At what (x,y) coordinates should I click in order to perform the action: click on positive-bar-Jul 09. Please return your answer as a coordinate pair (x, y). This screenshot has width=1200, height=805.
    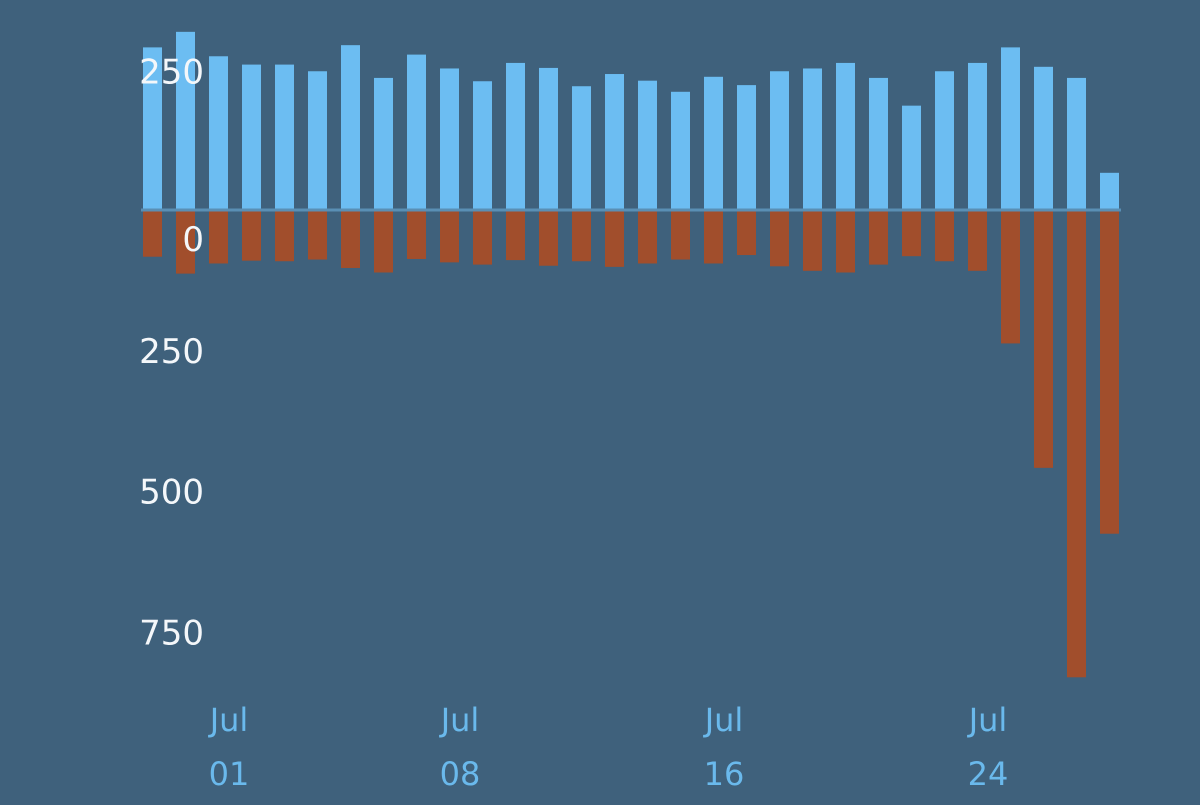
    Looking at the image, I should click on (449, 139).